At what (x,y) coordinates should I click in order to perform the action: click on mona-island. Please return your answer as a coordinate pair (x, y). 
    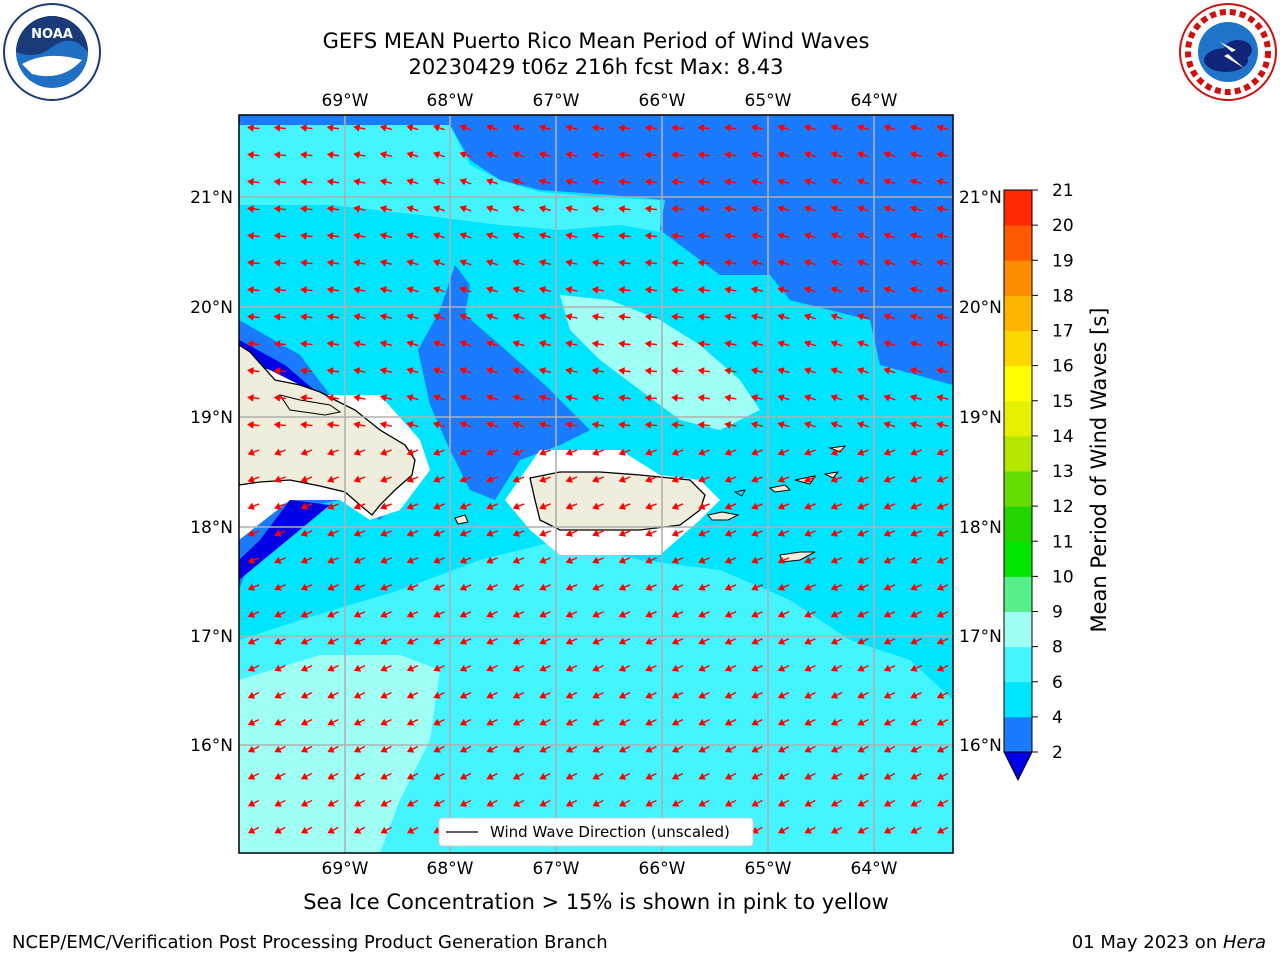
    Looking at the image, I should click on (461, 519).